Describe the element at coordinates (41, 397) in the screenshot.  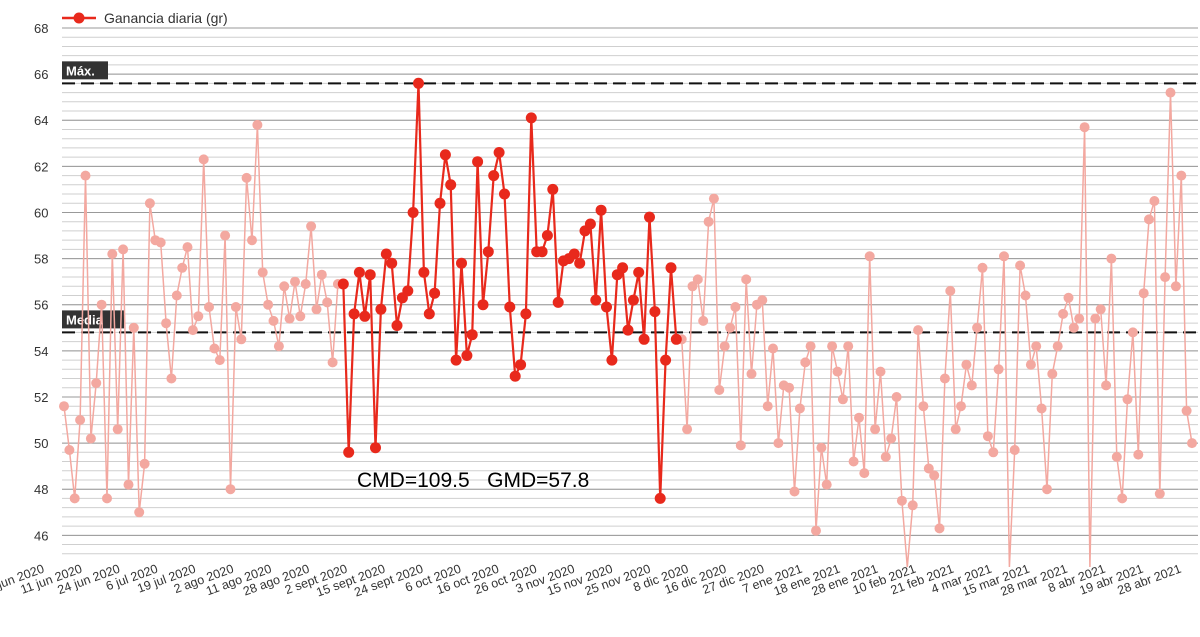
I see `y-tick-label: 52` at that location.